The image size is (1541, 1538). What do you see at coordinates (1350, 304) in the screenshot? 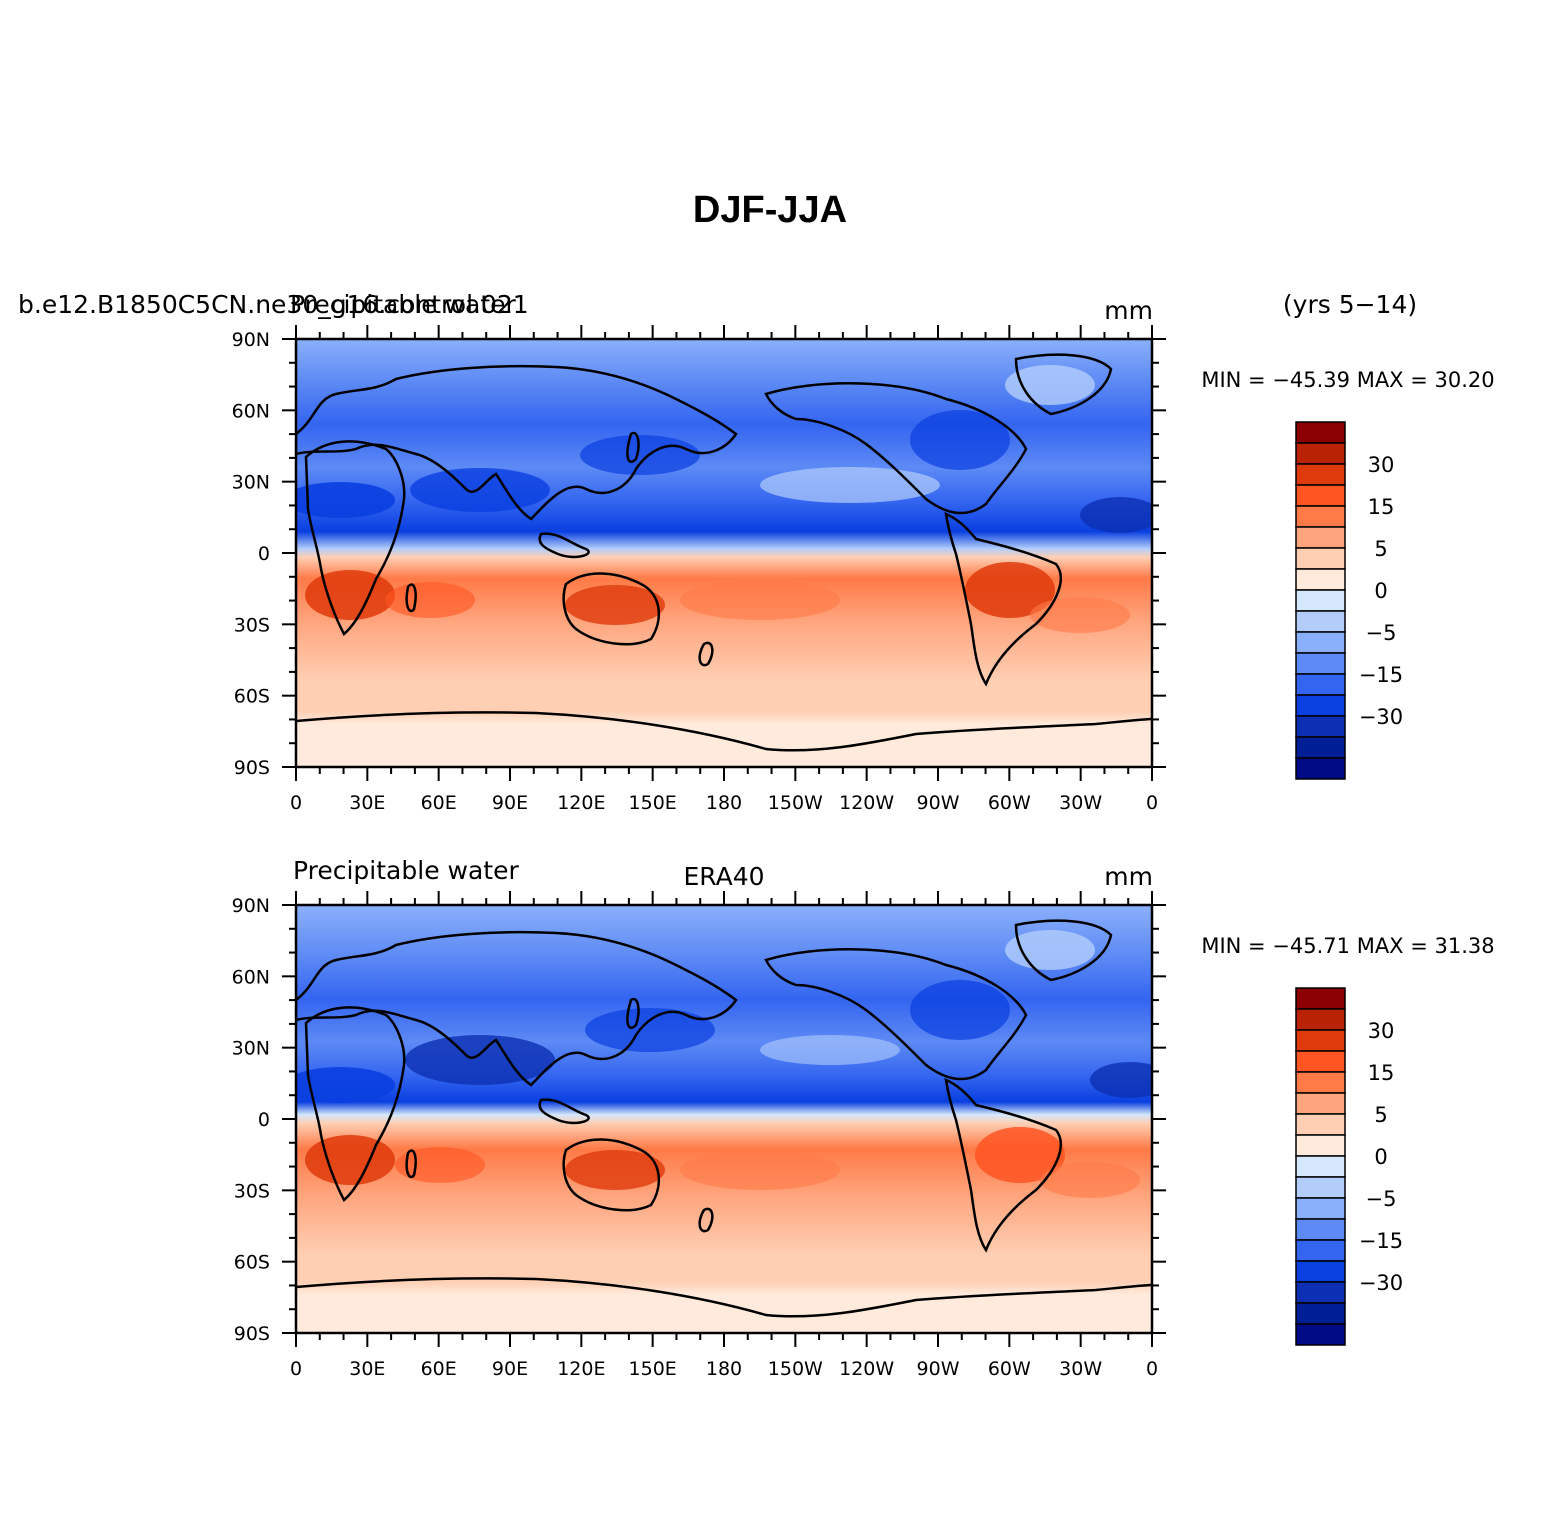
I see `panel-1-years-label: (yrs 5−14)` at bounding box center [1350, 304].